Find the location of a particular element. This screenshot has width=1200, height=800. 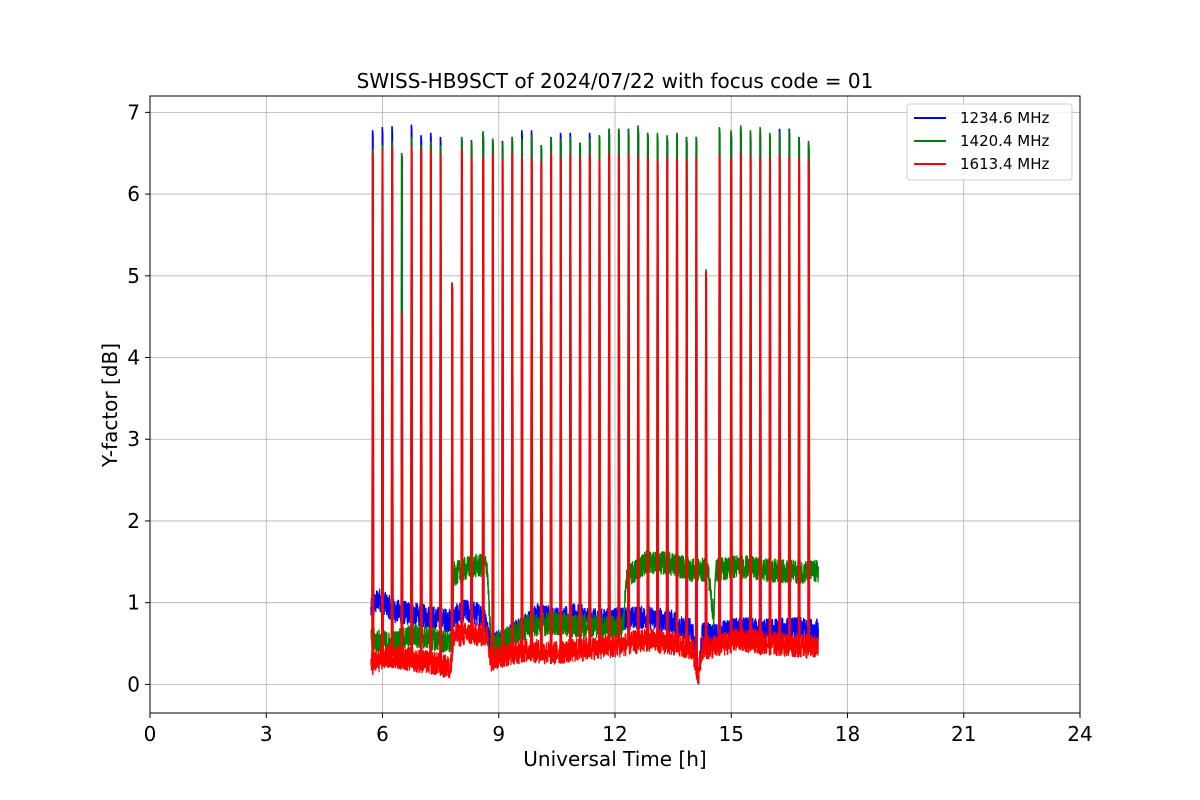

legend-entry: 1613.4 MHz is located at coordinates (1004, 164).